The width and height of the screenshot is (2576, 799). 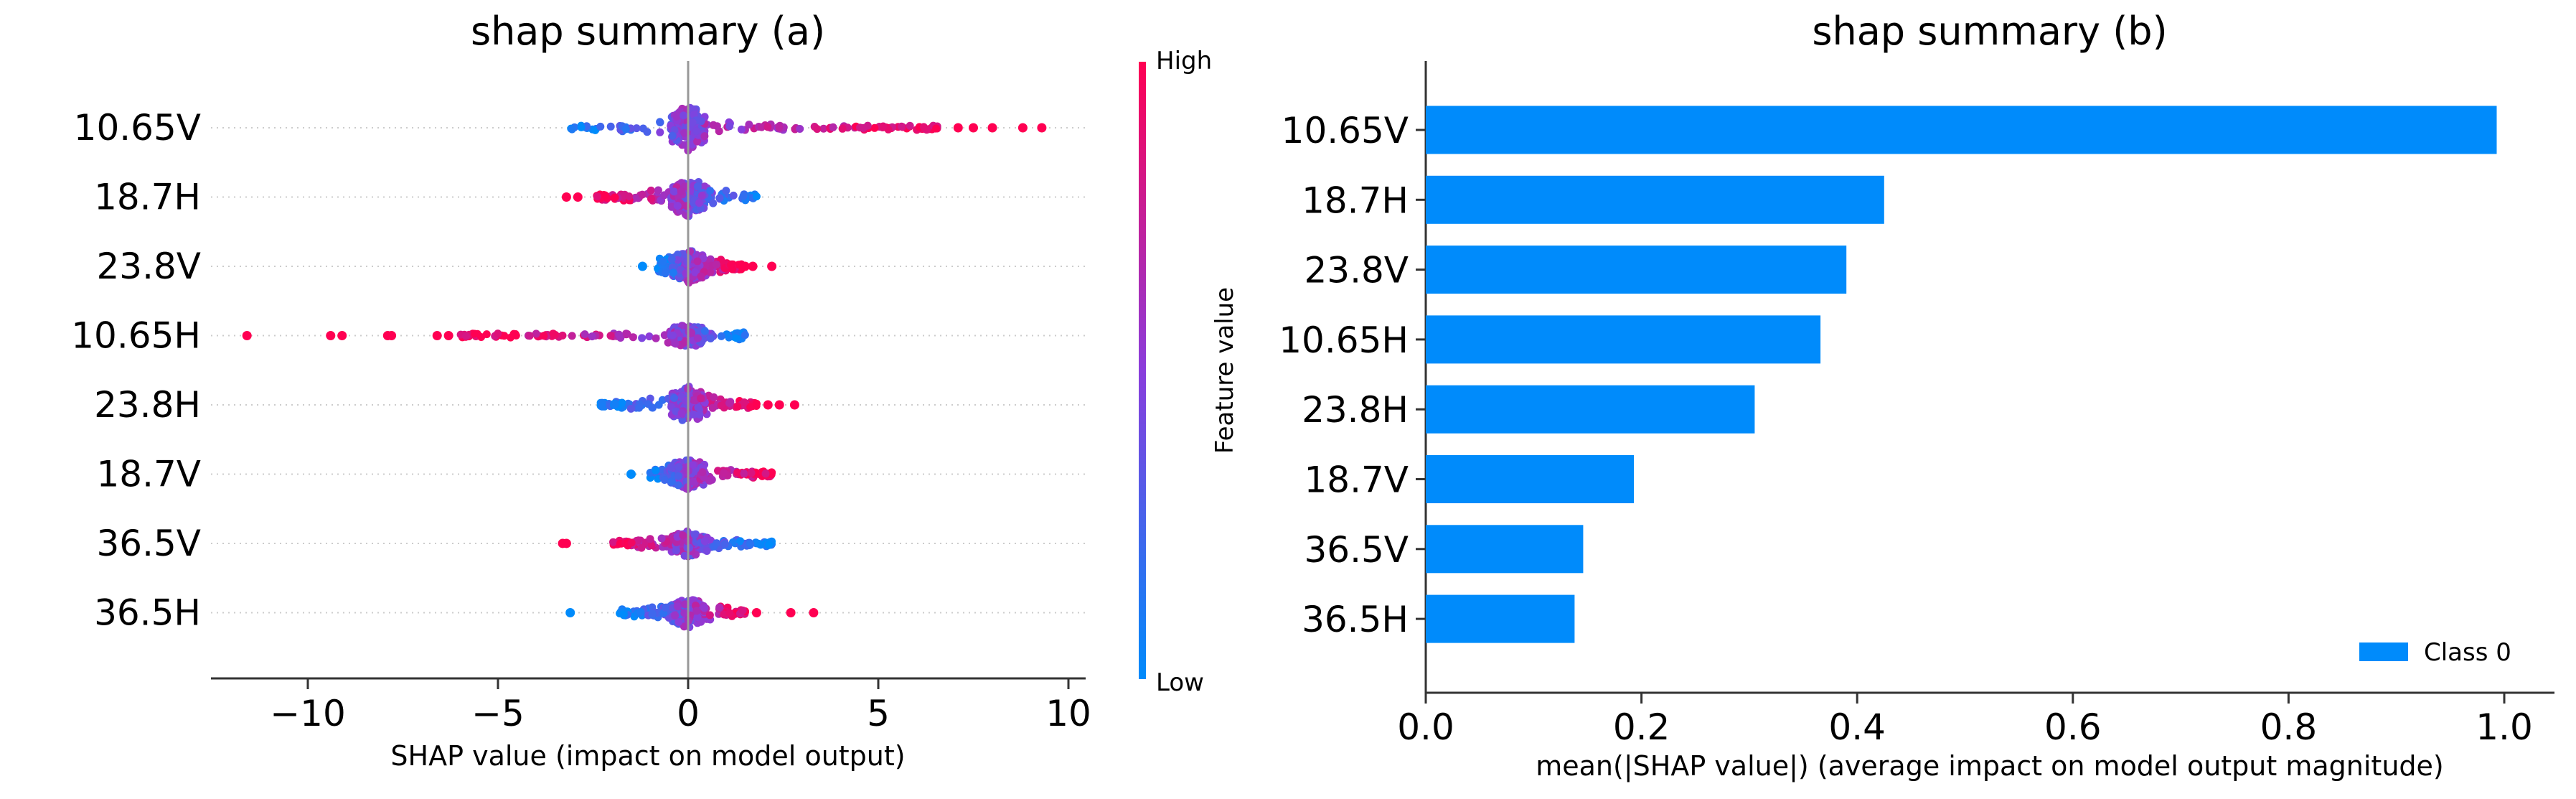 What do you see at coordinates (1444, 549) in the screenshot?
I see `bar-row: 36.5V` at bounding box center [1444, 549].